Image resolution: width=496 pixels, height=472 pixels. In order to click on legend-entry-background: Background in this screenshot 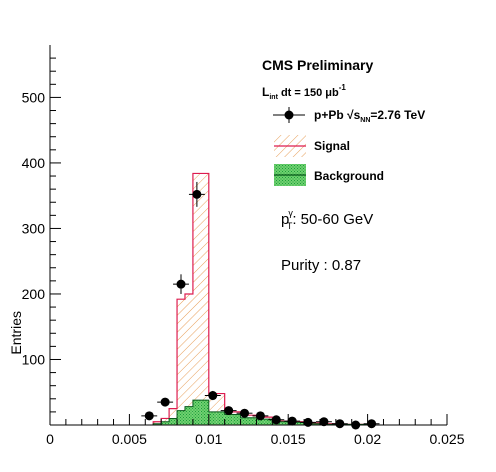, I will do `click(329, 175)`.